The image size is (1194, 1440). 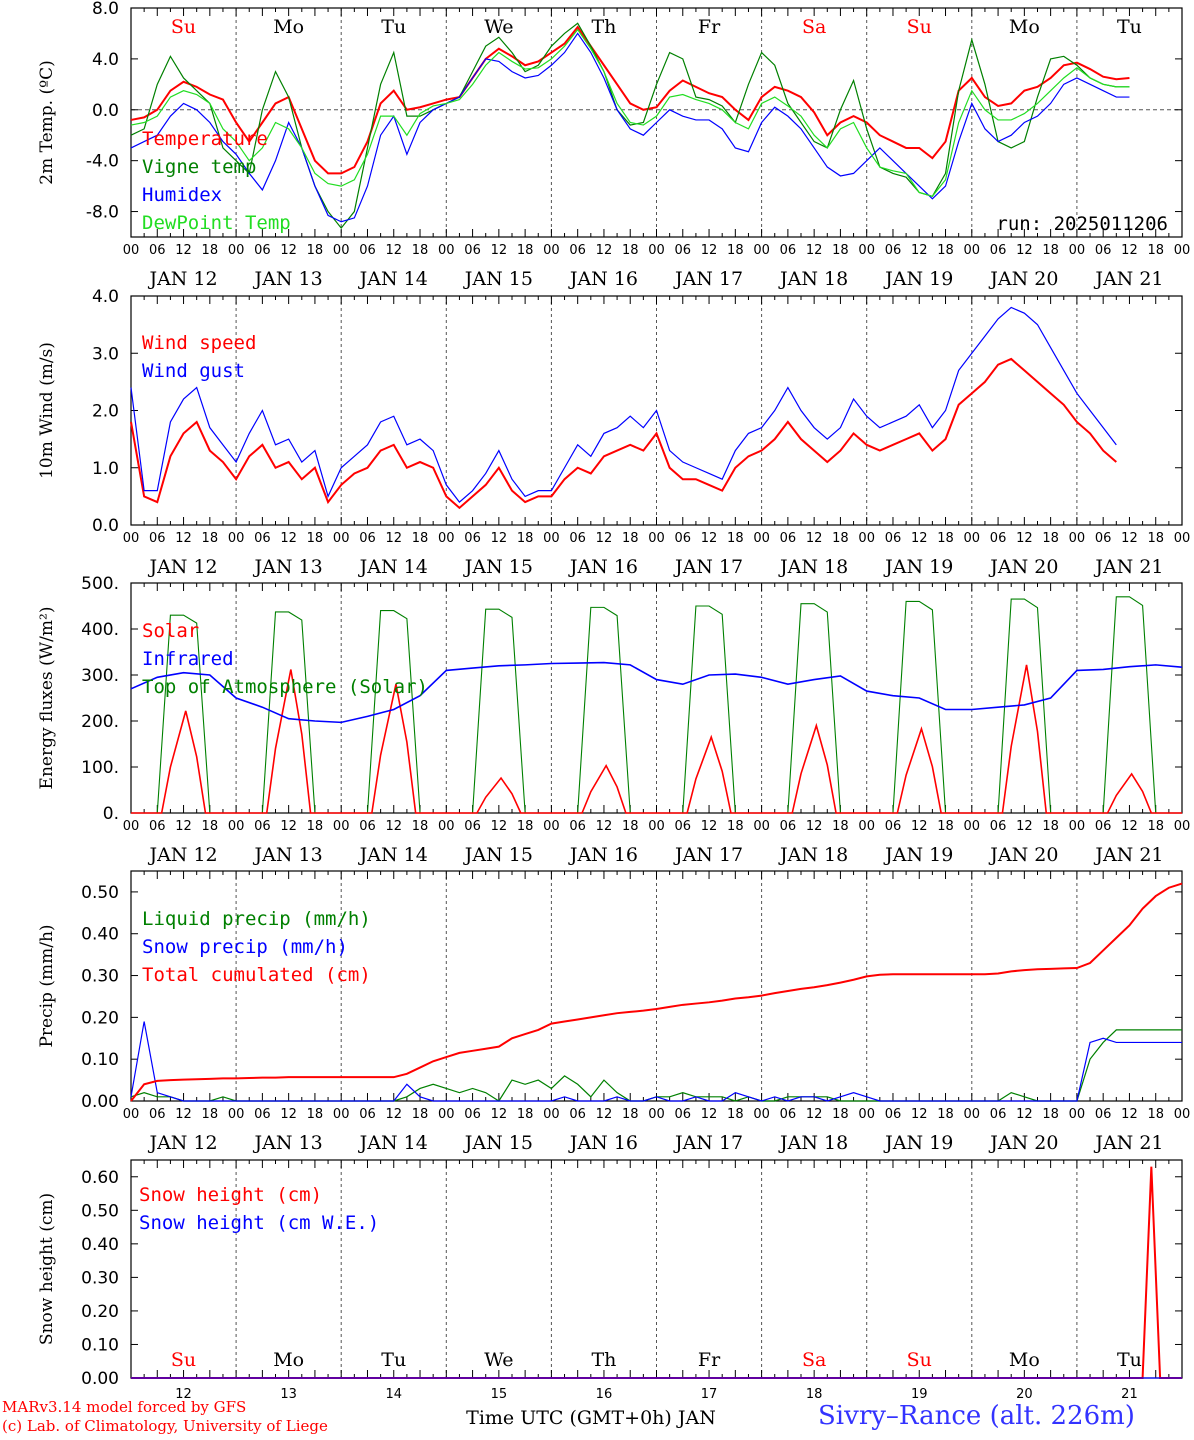 What do you see at coordinates (100, 1060) in the screenshot?
I see `y-tick-label: 0.10` at bounding box center [100, 1060].